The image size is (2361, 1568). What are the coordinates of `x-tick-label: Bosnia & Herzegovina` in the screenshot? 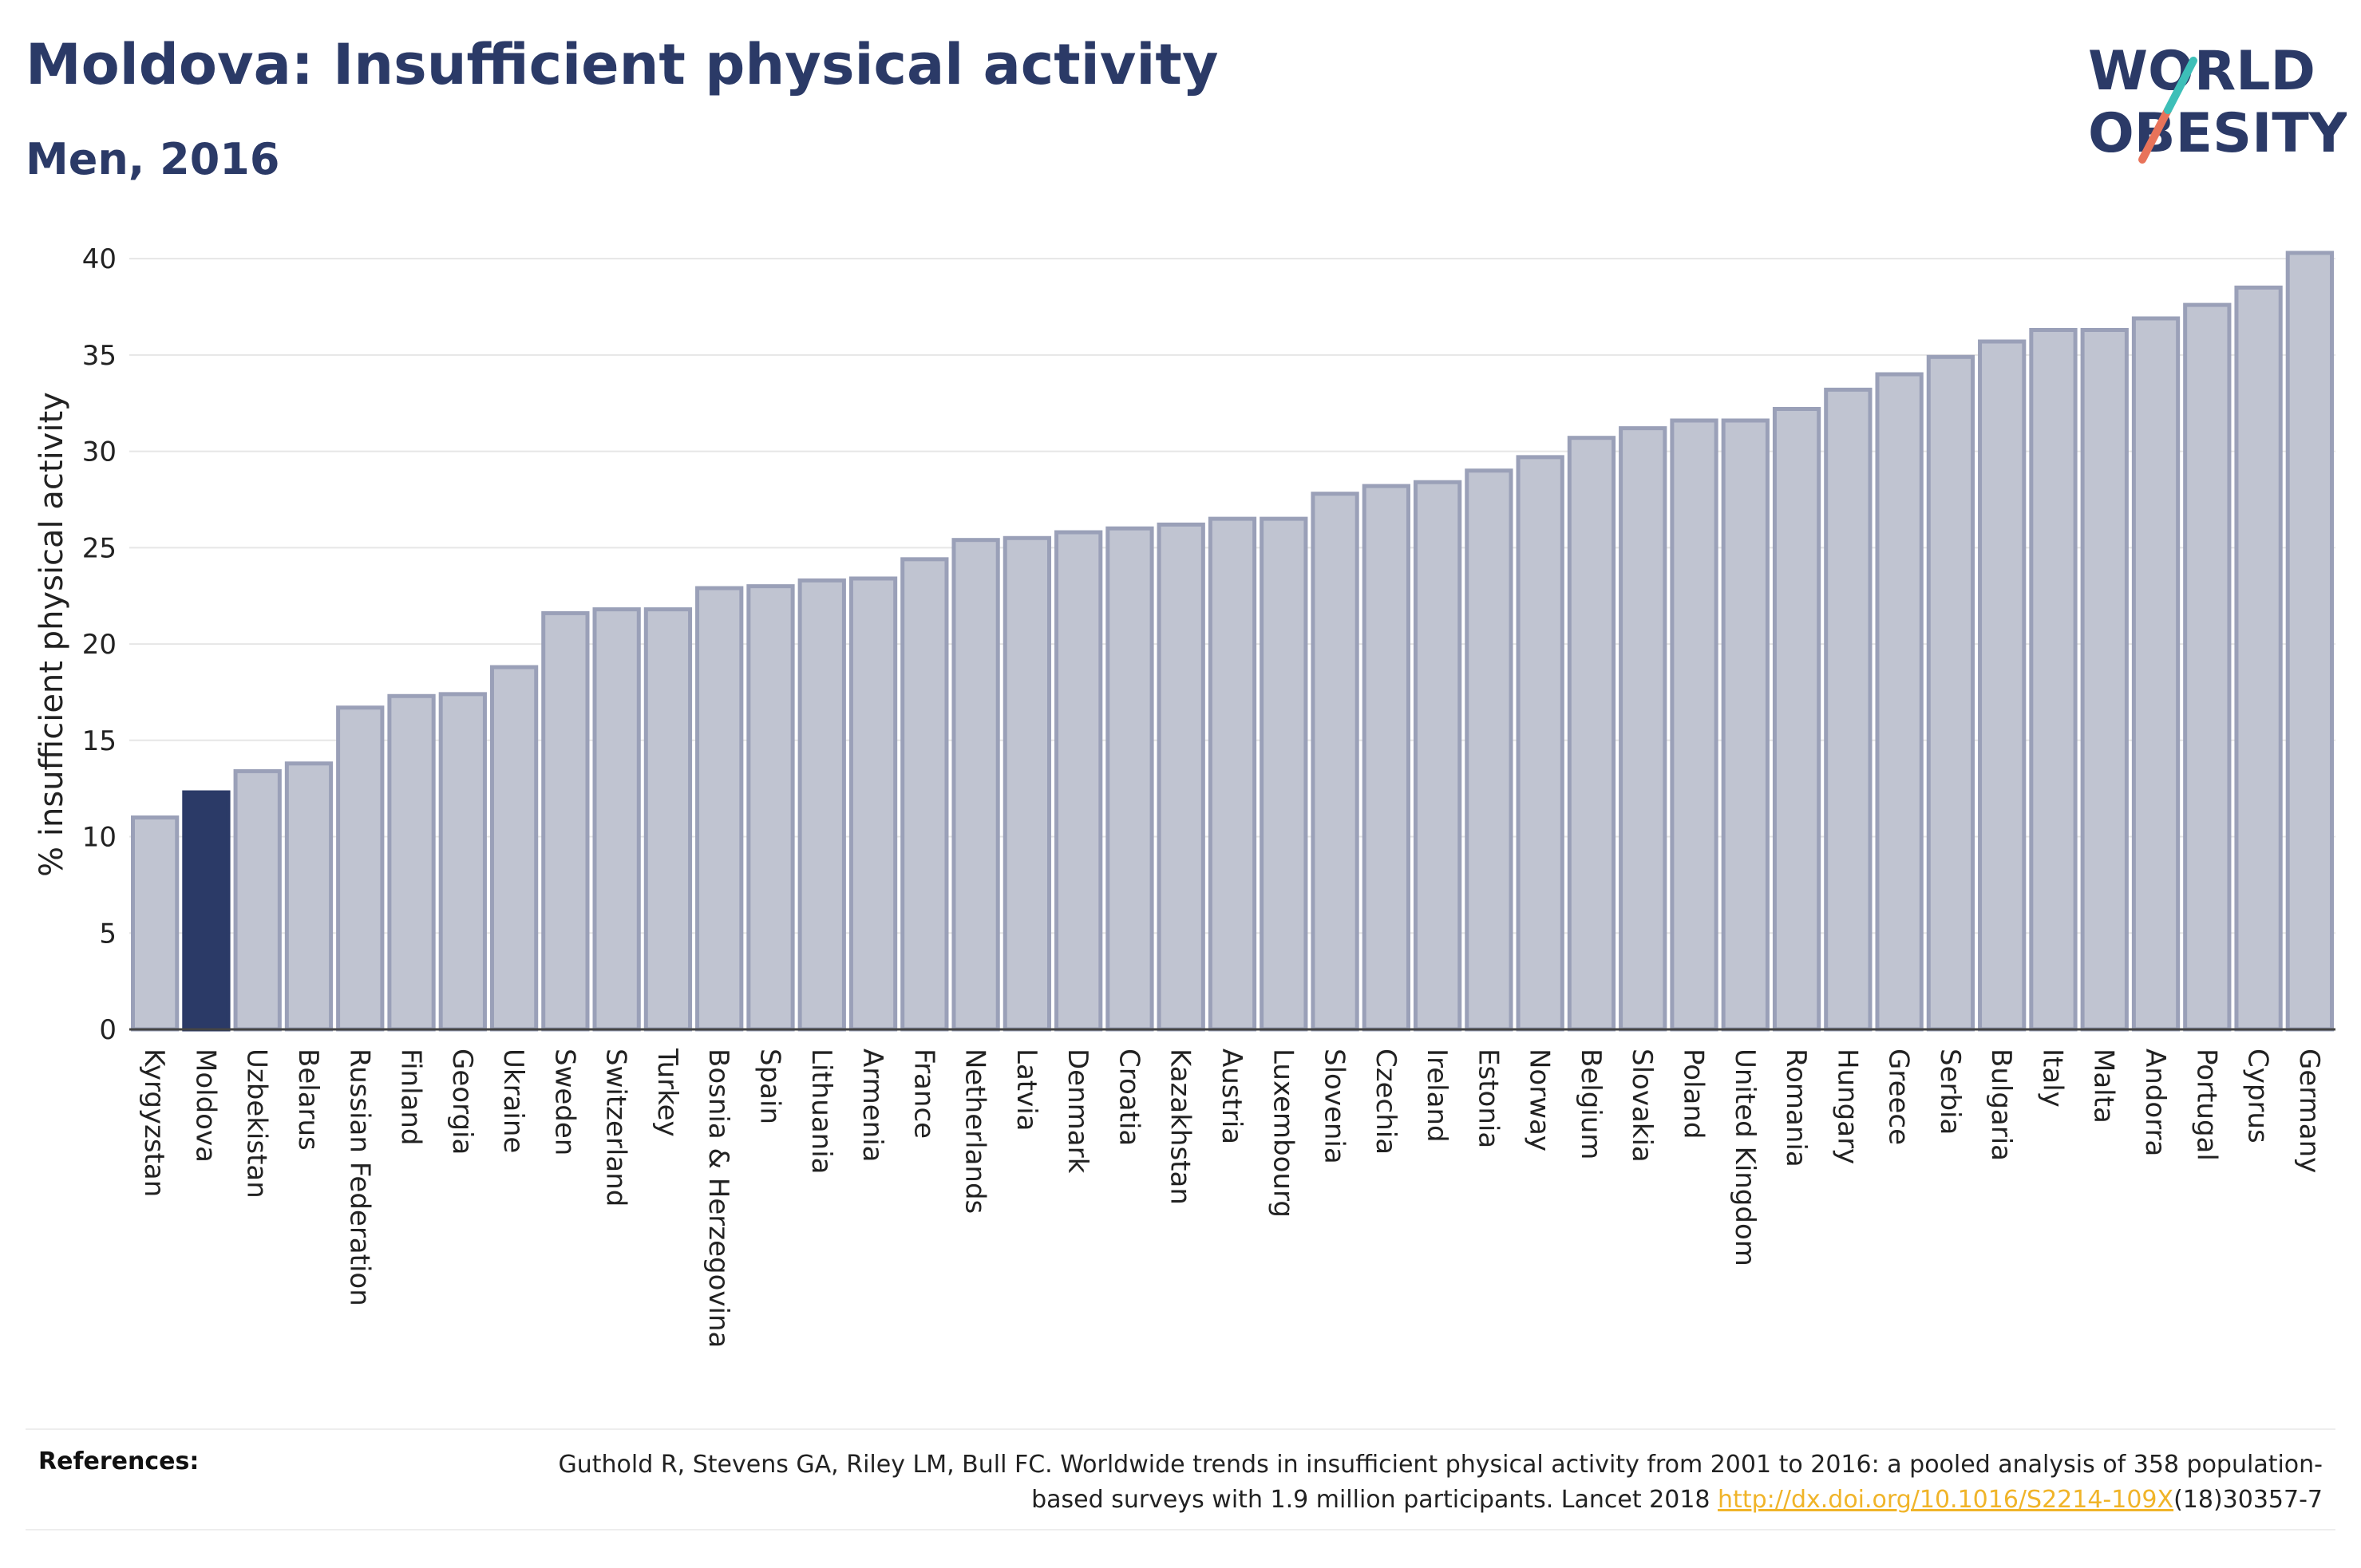 It's located at (718, 1198).